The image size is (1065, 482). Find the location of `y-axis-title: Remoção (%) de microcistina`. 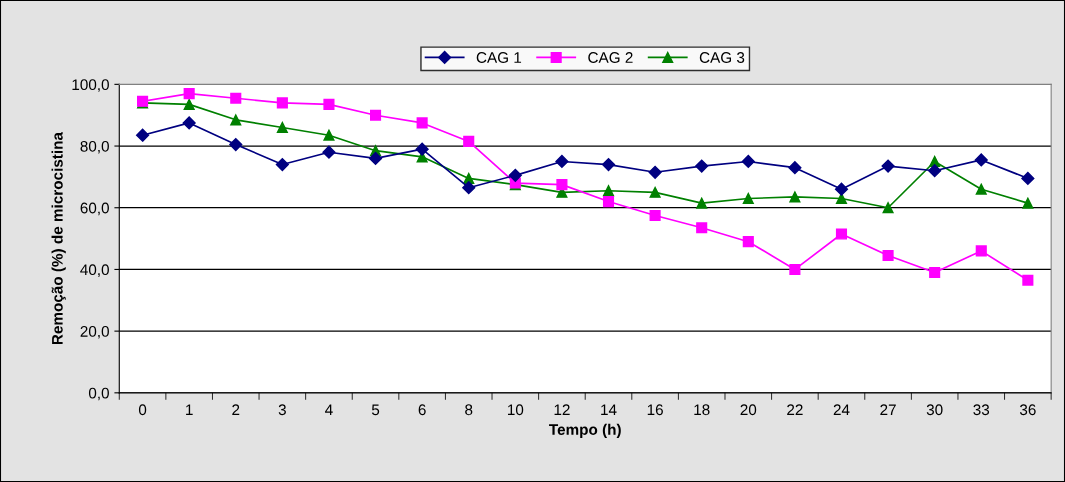

y-axis-title: Remoção (%) de microcistina is located at coordinates (58, 238).